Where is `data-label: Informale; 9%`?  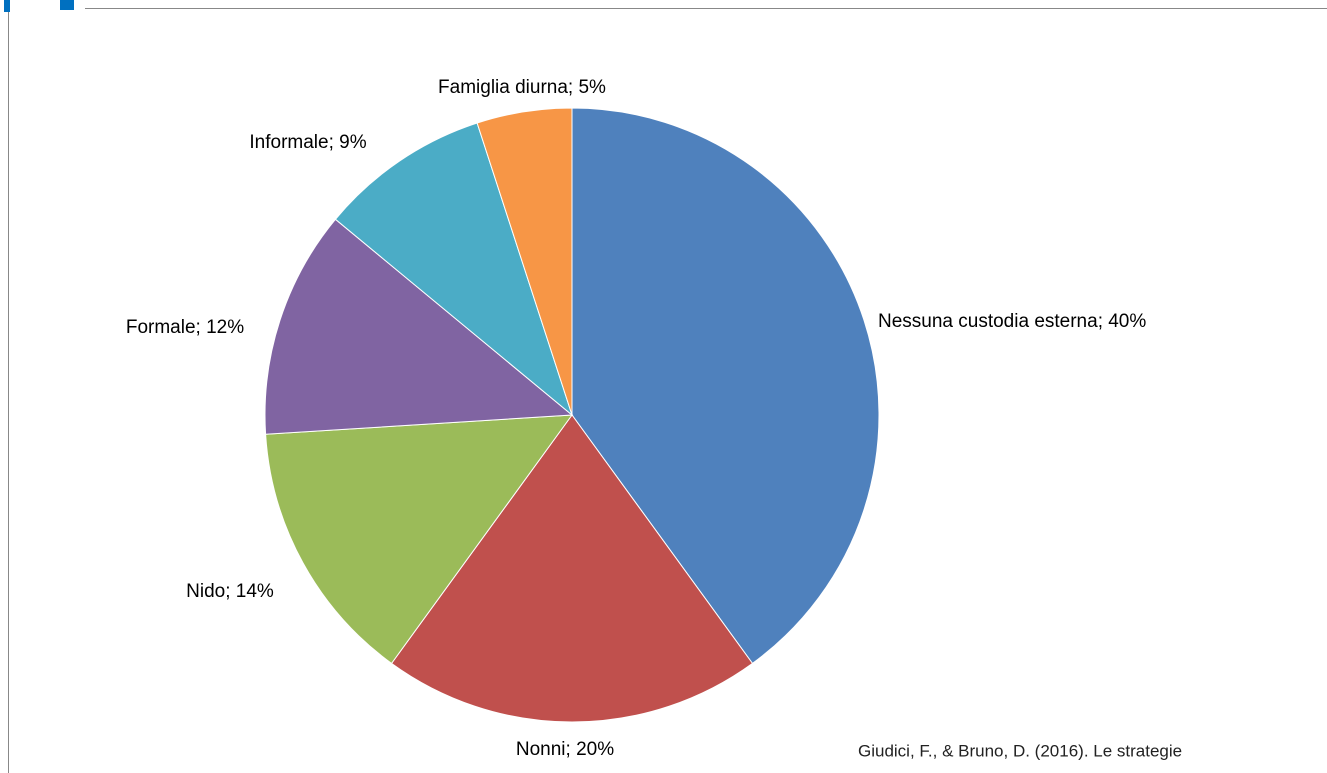
data-label: Informale; 9% is located at coordinates (307, 142).